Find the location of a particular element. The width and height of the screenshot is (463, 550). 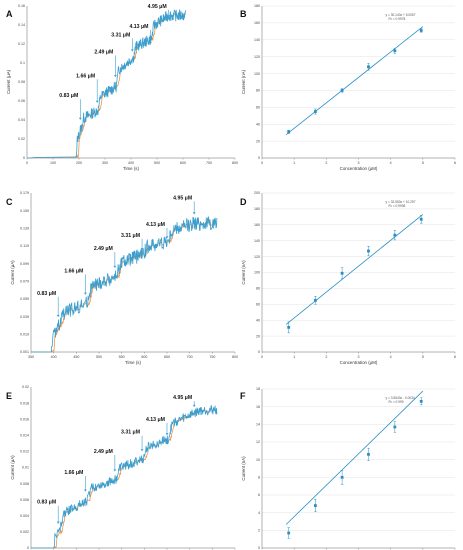

y-tick-label: 0.06 is located at coordinates (21, 101).